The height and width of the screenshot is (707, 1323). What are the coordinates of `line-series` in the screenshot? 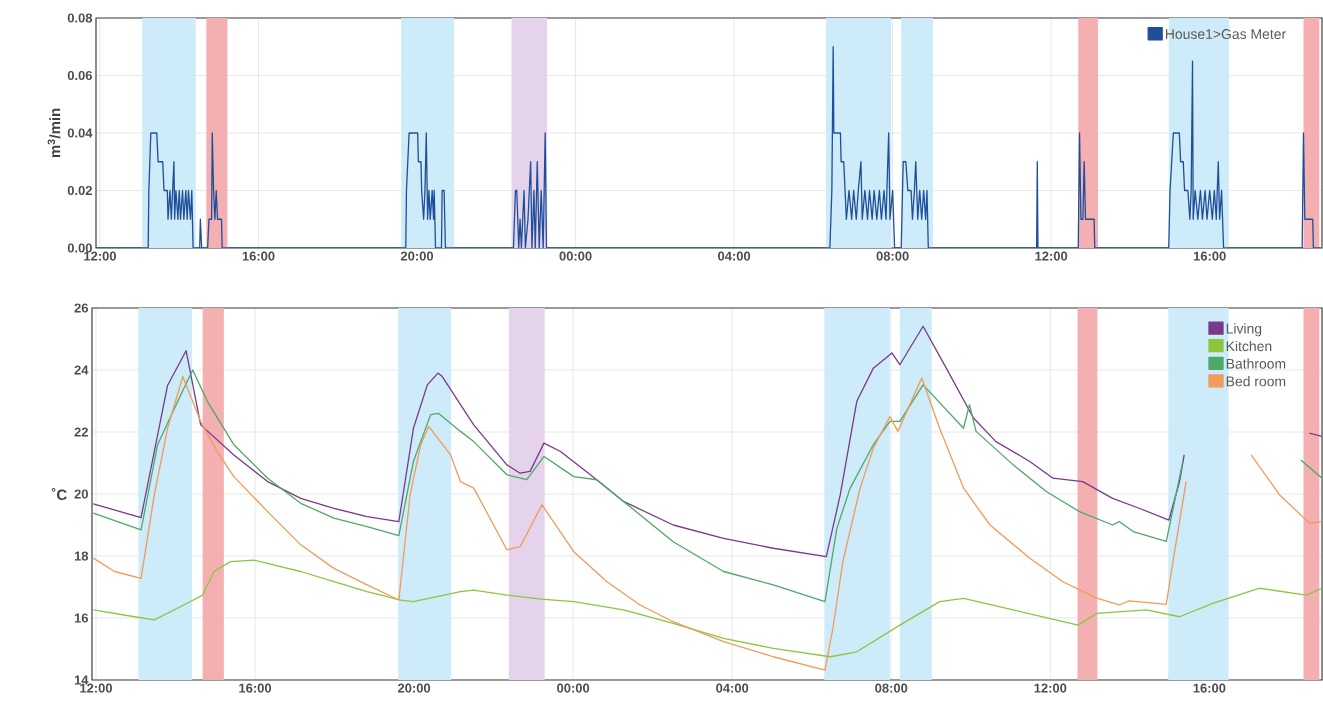 It's located at (707, 608).